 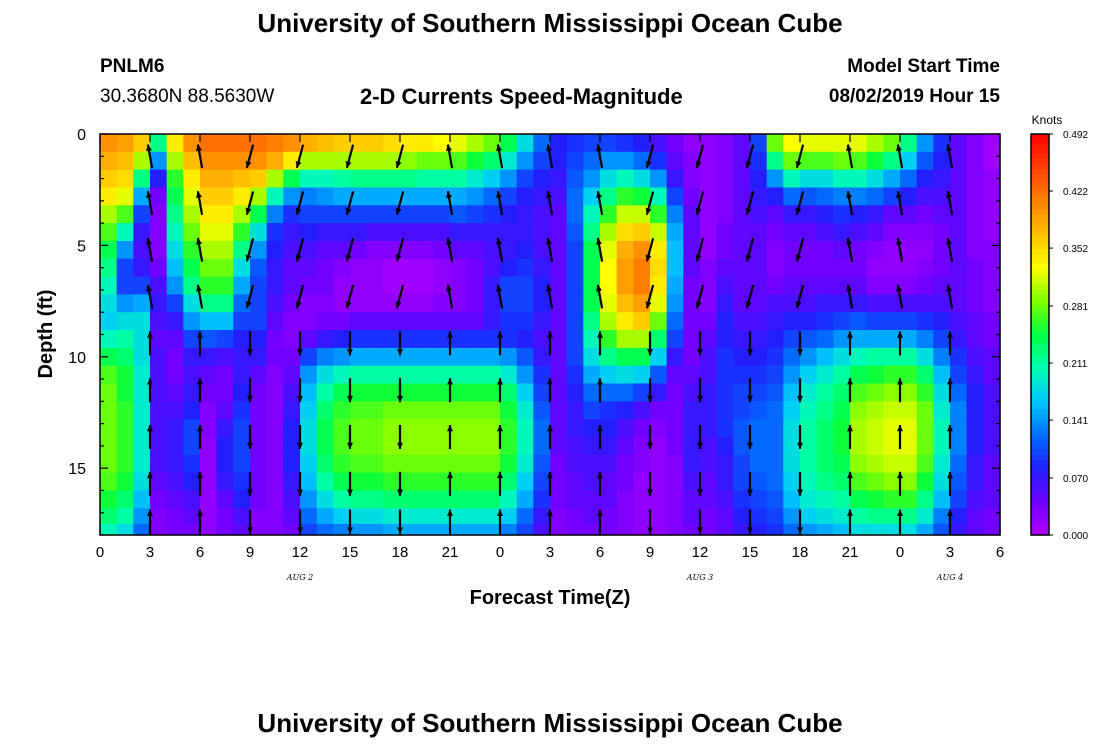 What do you see at coordinates (600, 552) in the screenshot?
I see `x-tick-label: 6` at bounding box center [600, 552].